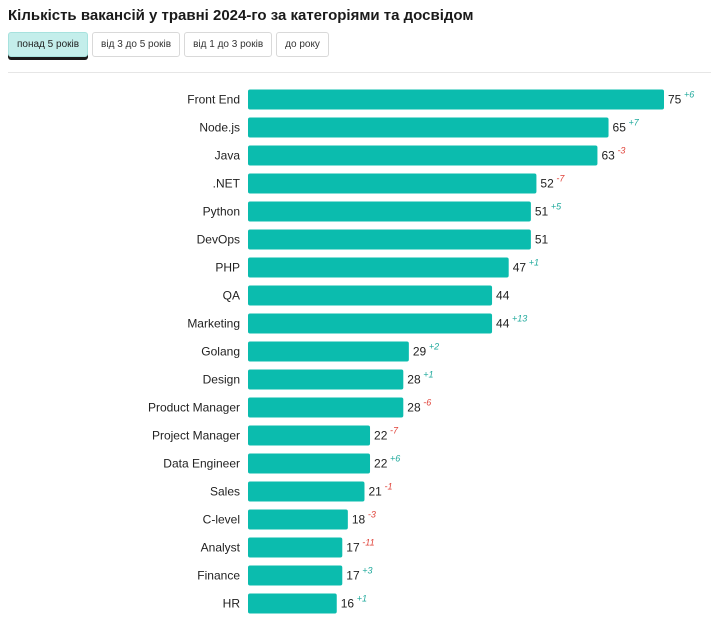 This screenshot has width=711, height=619. What do you see at coordinates (227, 184) in the screenshot?
I see `category-label-net: .NET` at bounding box center [227, 184].